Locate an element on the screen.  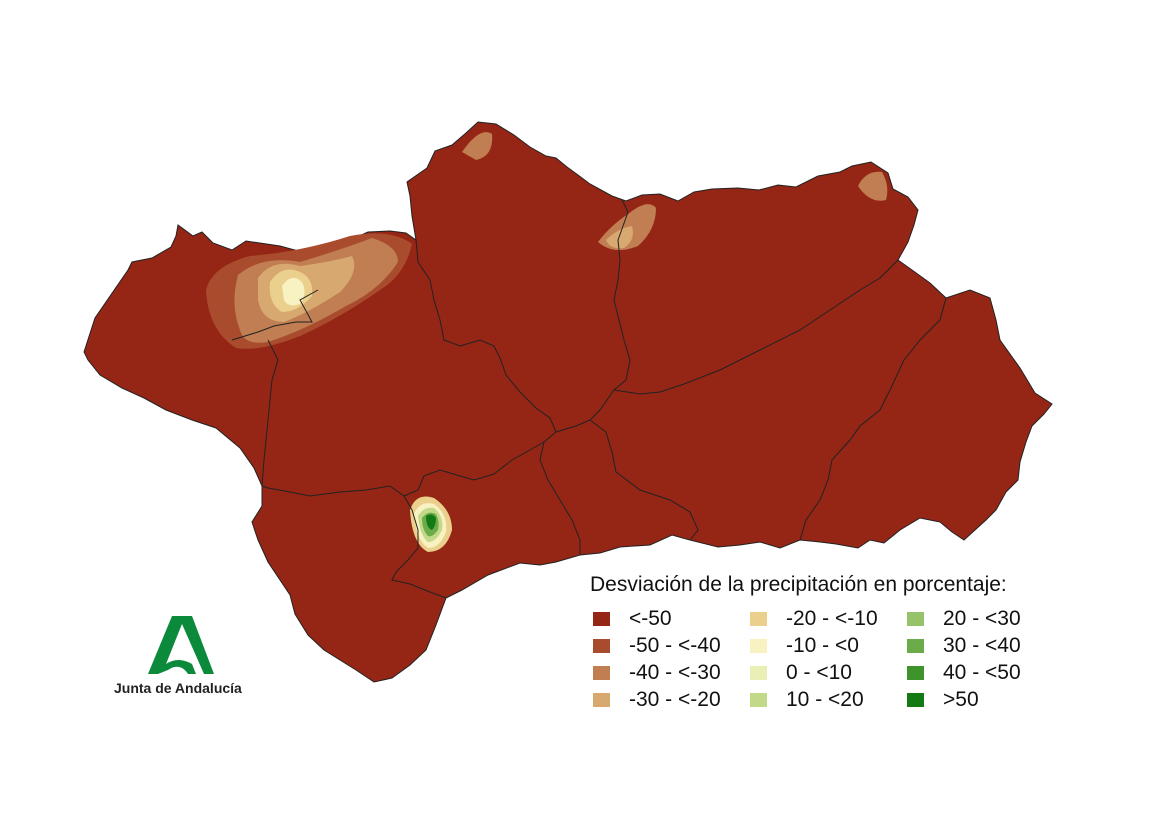
legend-item: 0 - <10 is located at coordinates (828, 672).